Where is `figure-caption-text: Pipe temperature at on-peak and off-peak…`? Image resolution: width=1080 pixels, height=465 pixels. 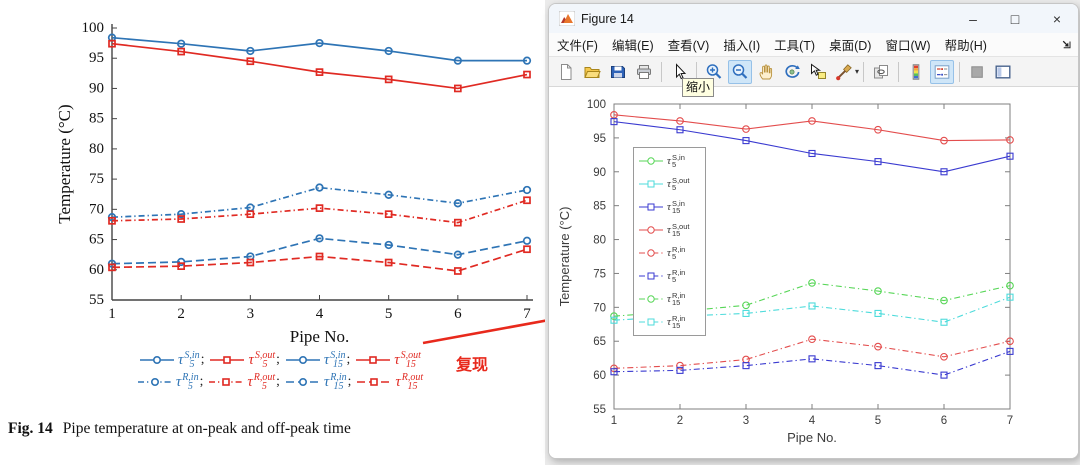
figure-caption-text: Pipe temperature at on-peak and off-peak… is located at coordinates (206, 428).